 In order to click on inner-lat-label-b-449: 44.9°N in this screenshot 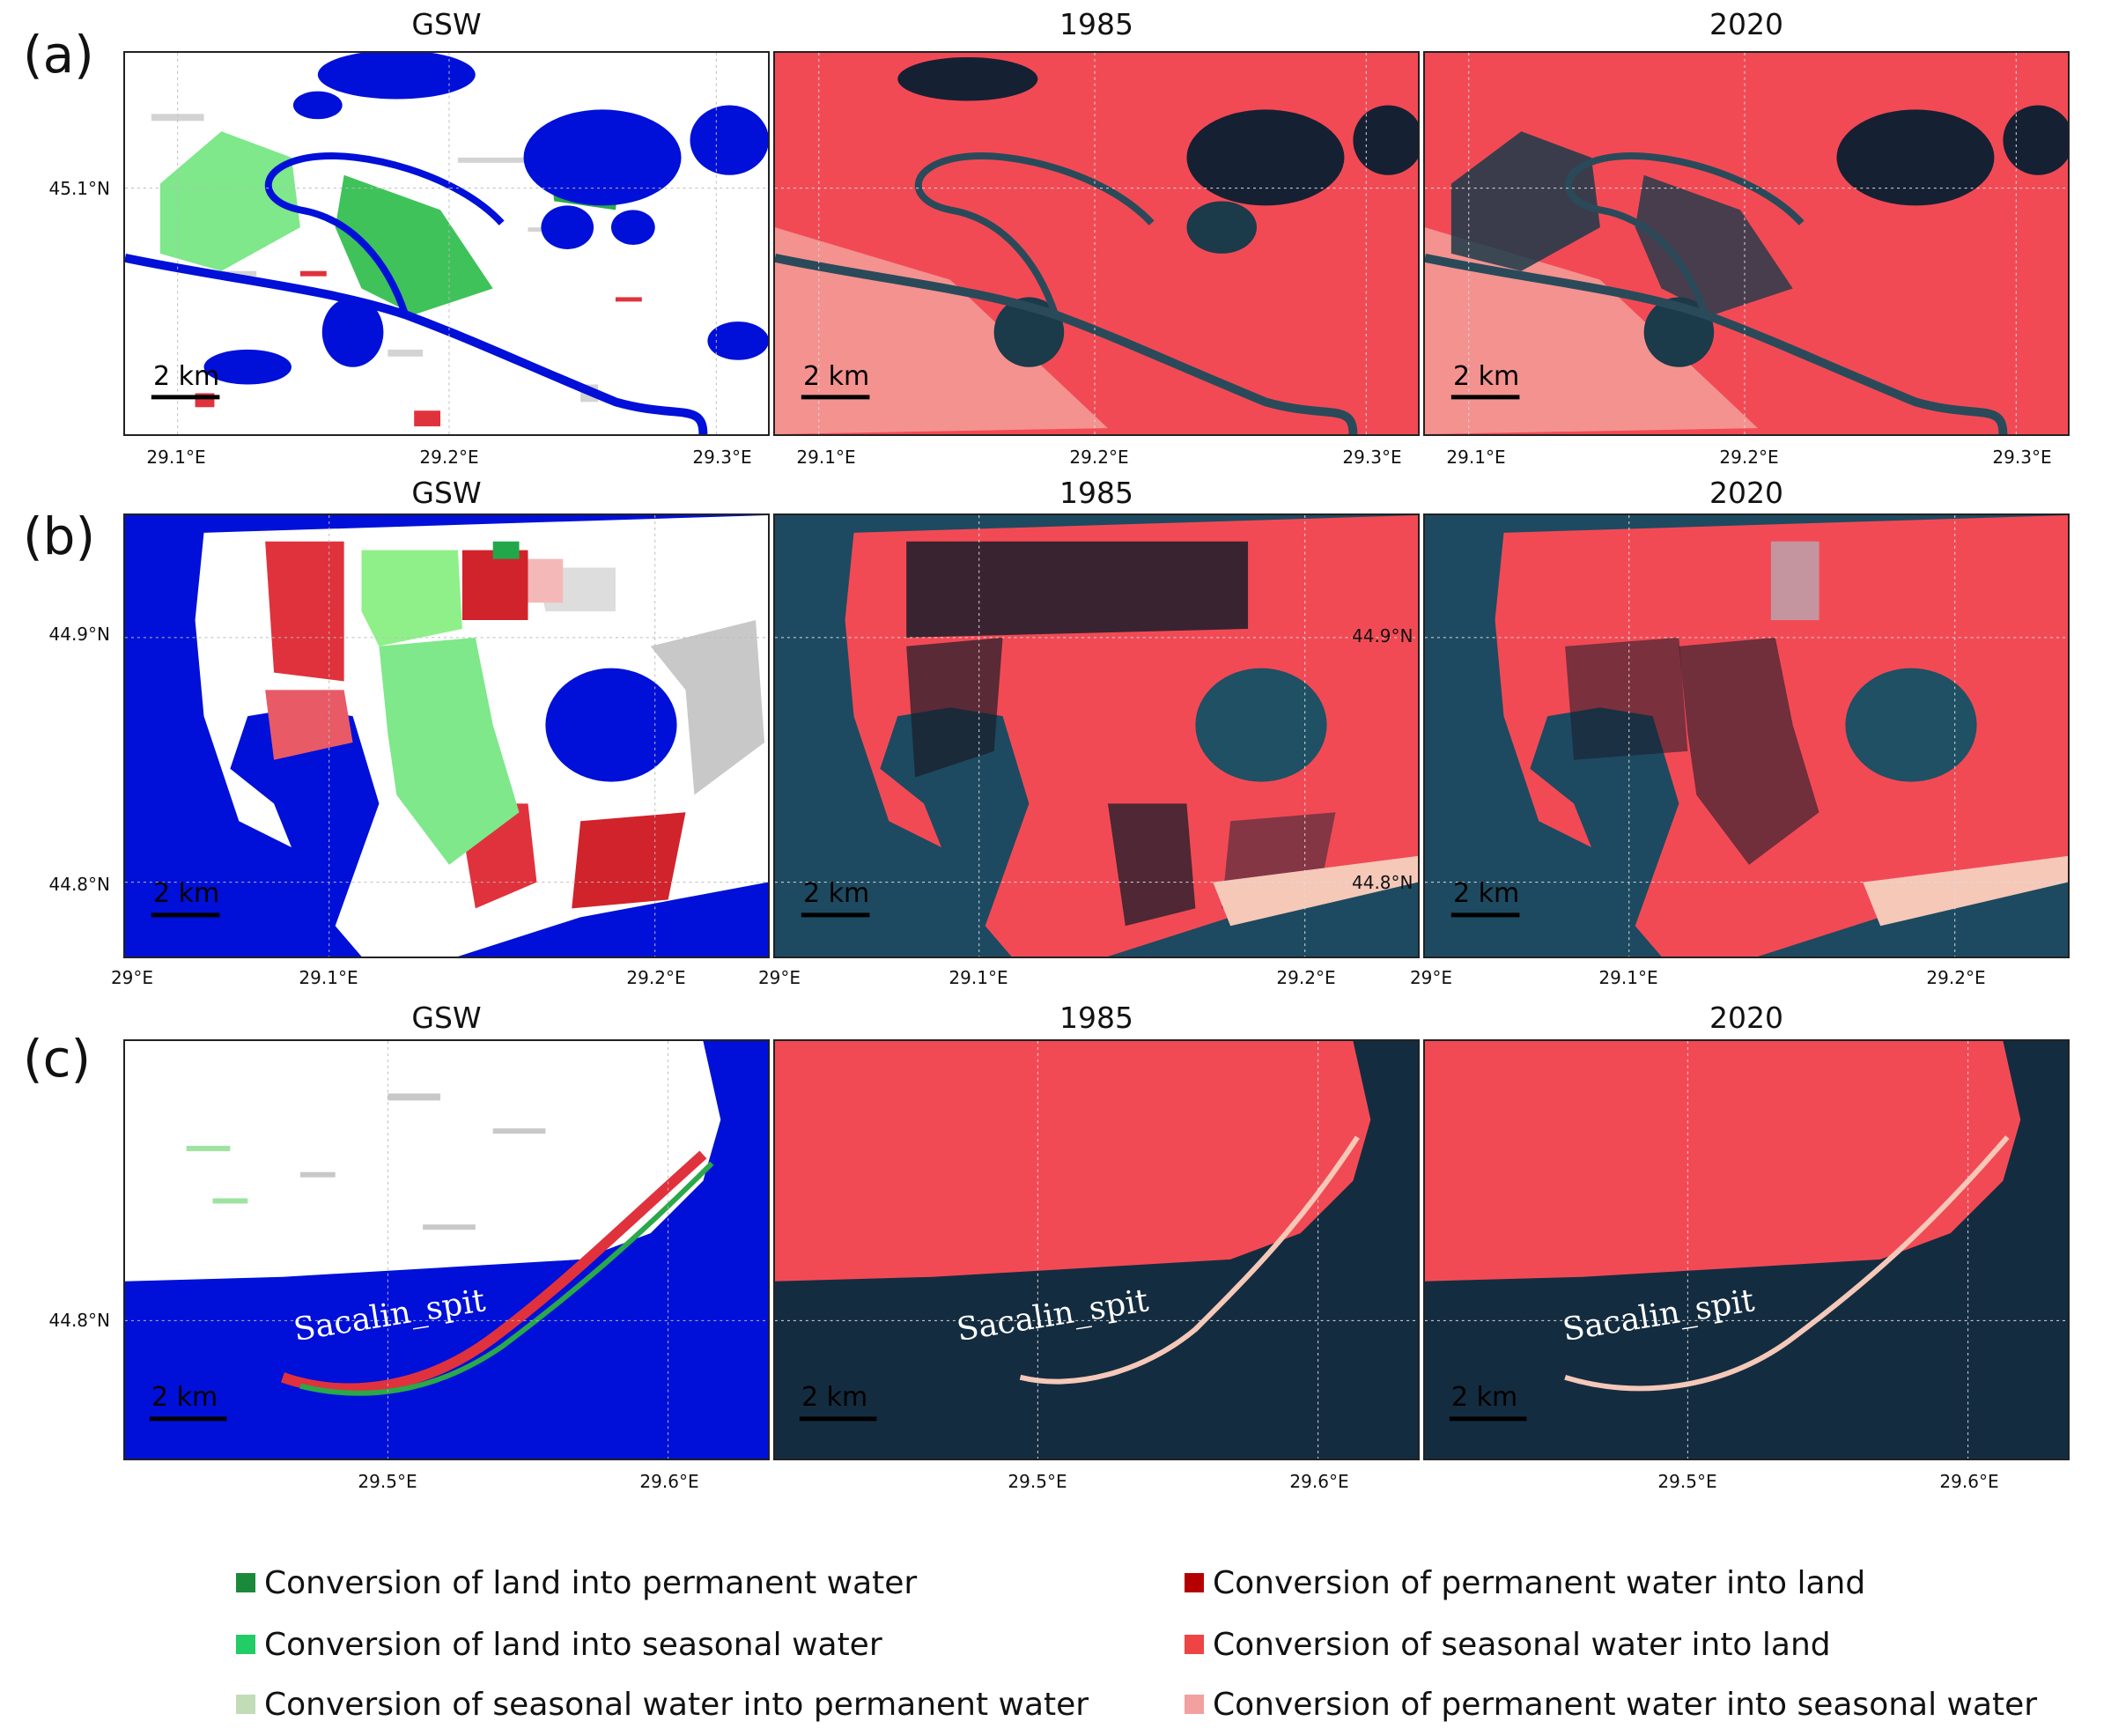, I will do `click(1382, 635)`.